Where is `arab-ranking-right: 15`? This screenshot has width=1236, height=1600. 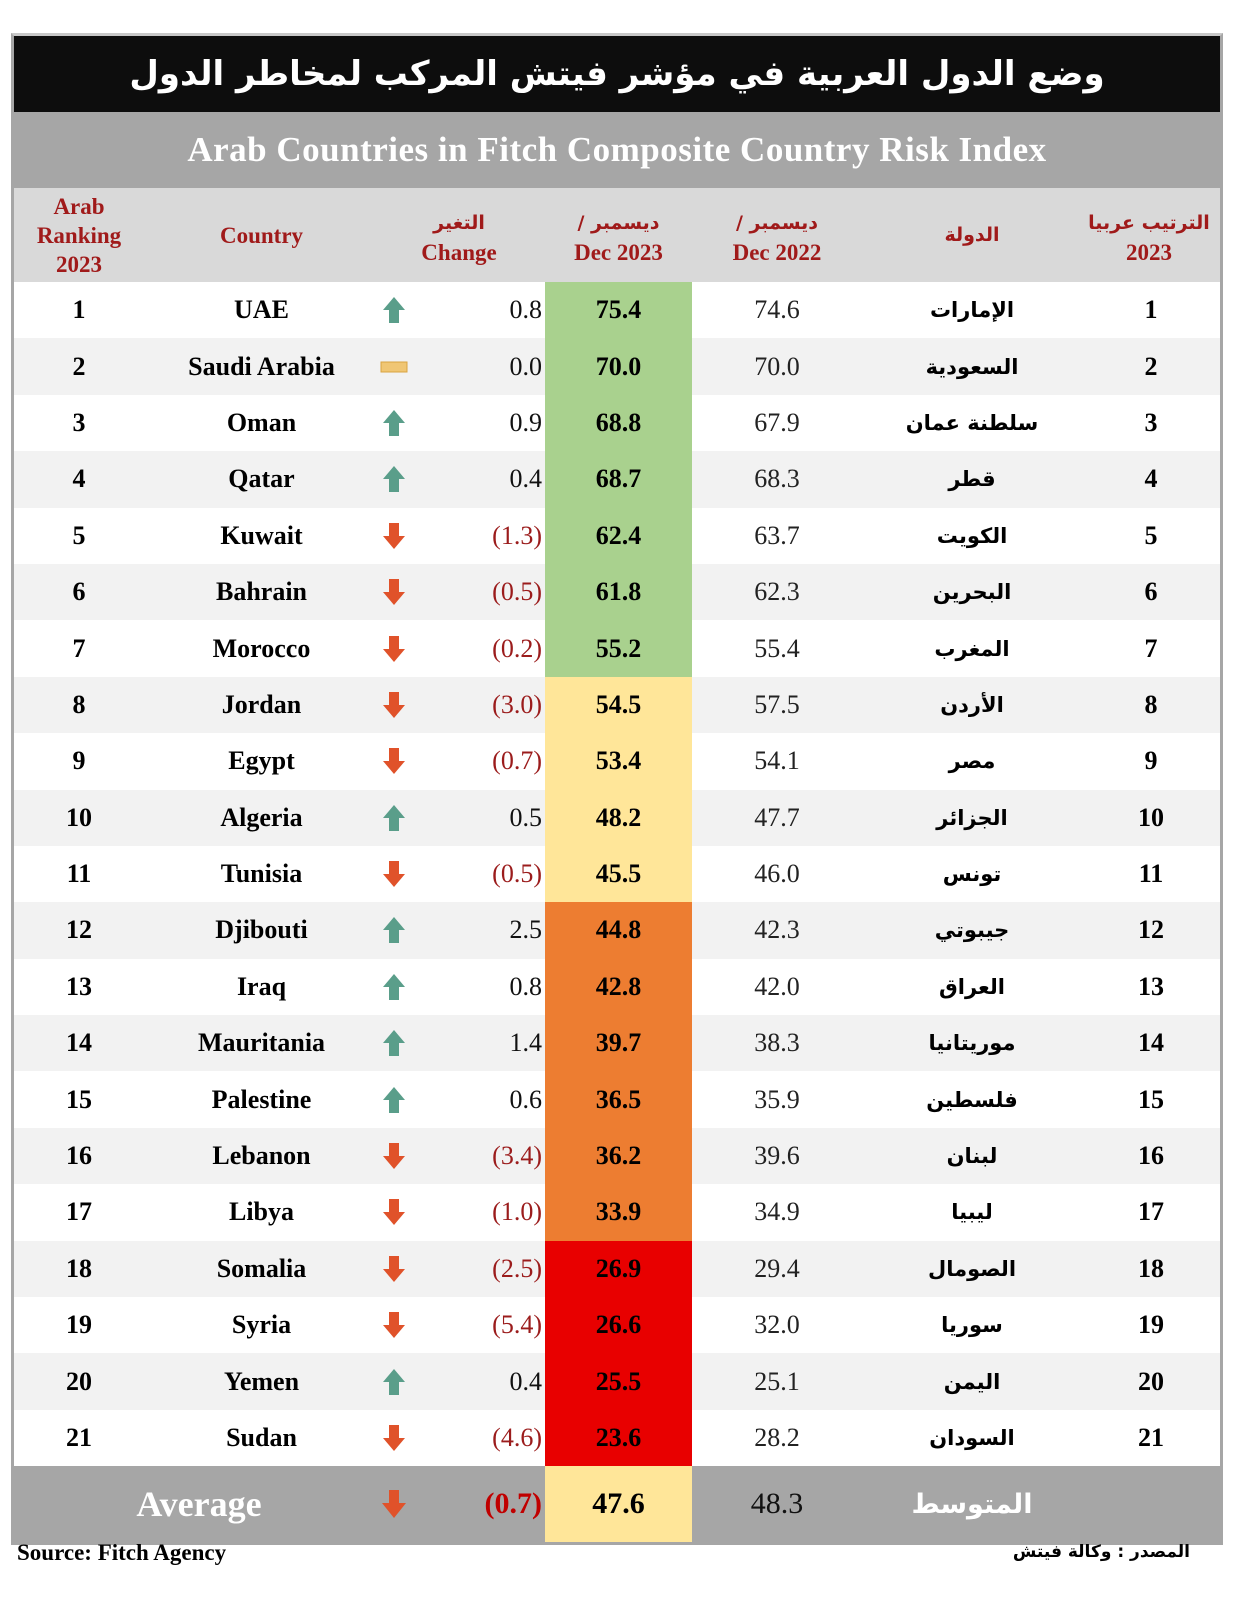
arab-ranking-right: 15 is located at coordinates (1151, 1099).